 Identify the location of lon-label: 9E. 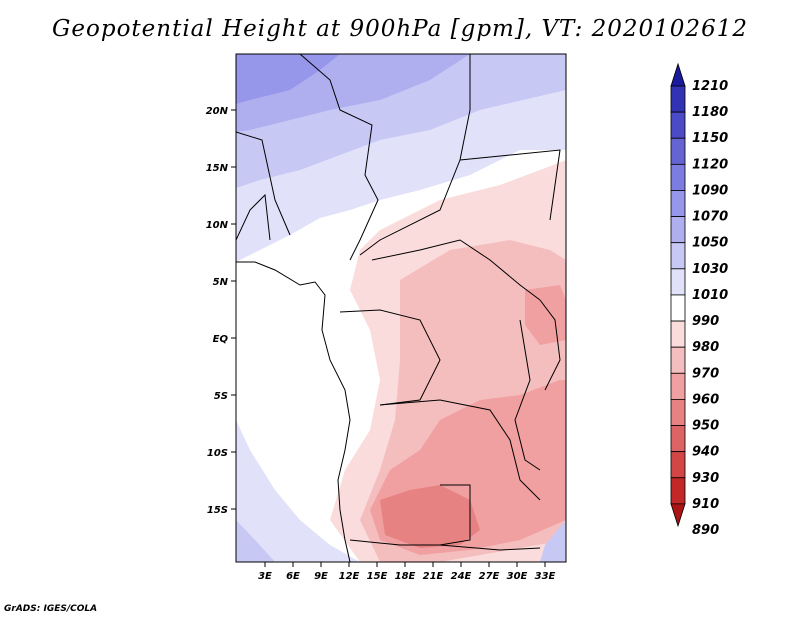
(321, 576).